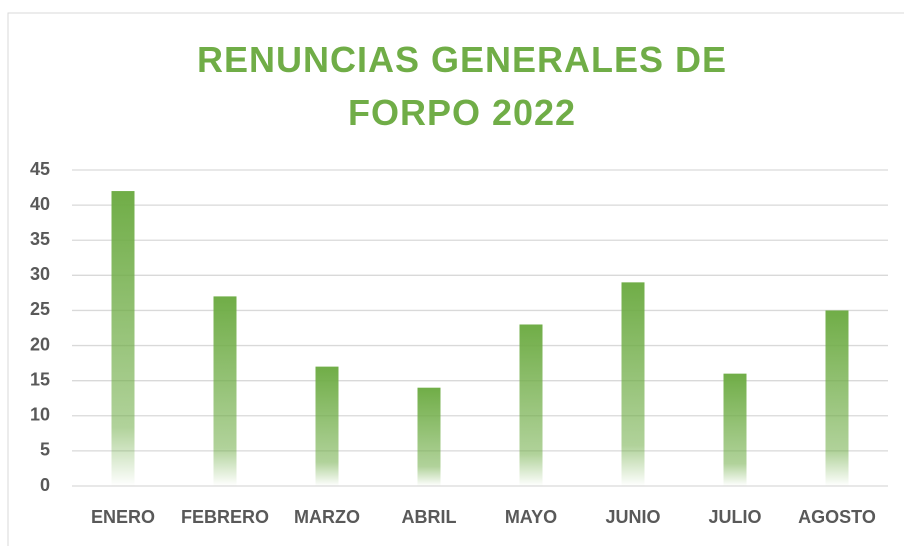 This screenshot has width=904, height=546. I want to click on y-tick-label: 30, so click(40, 274).